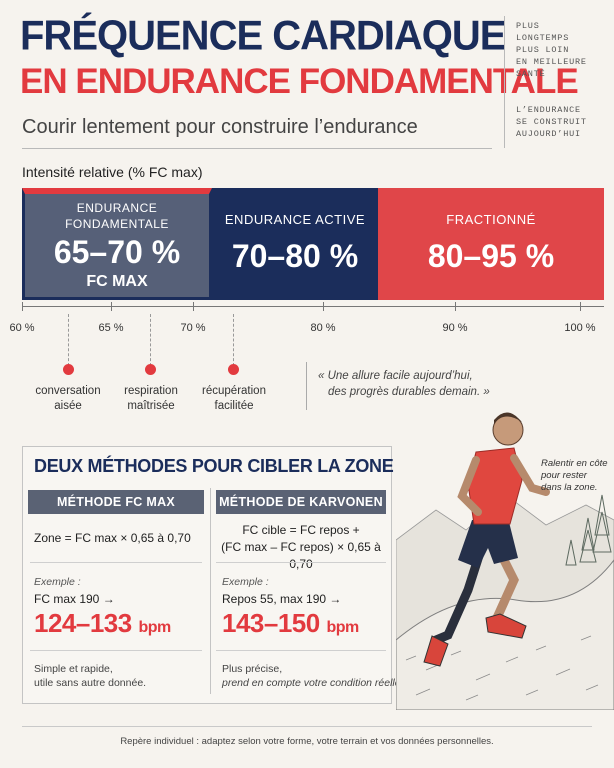 The image size is (614, 768). What do you see at coordinates (409, 392) in the screenshot?
I see `quote-line: des progrès durables demain. »` at bounding box center [409, 392].